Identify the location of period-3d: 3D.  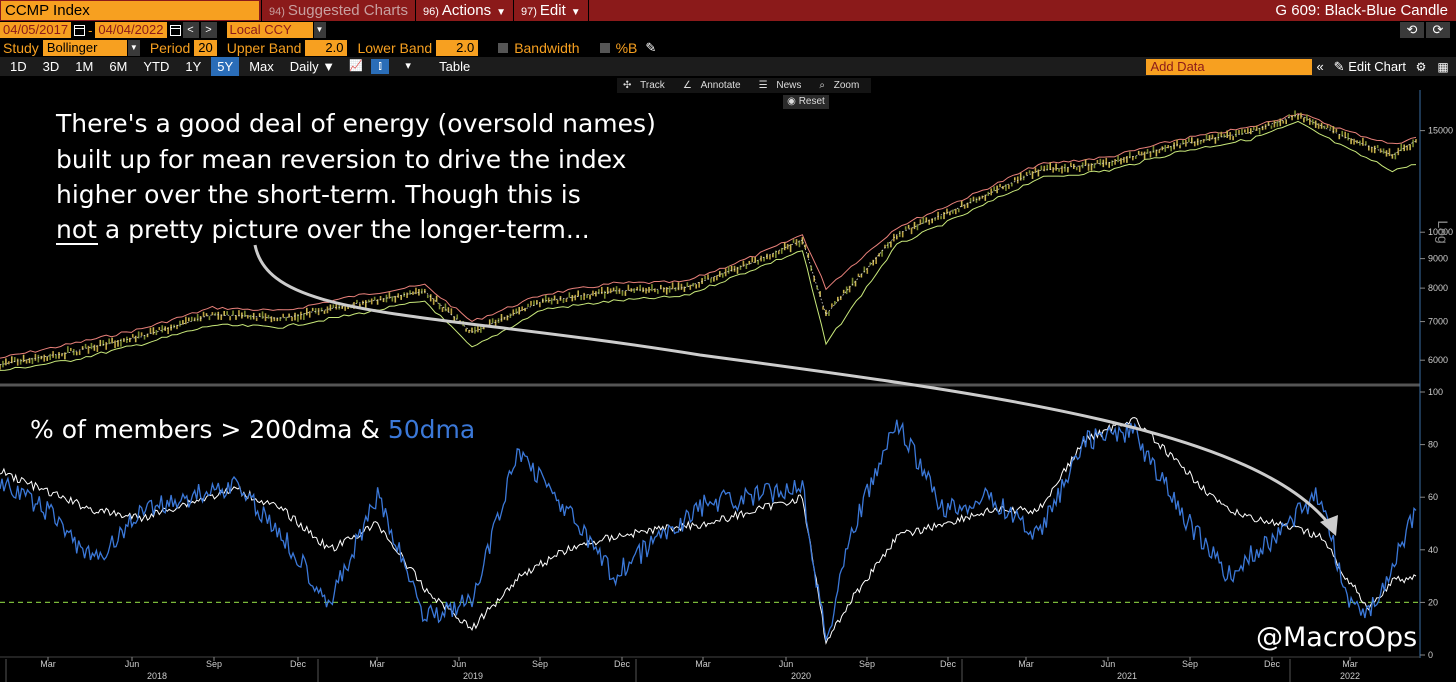
(51, 66).